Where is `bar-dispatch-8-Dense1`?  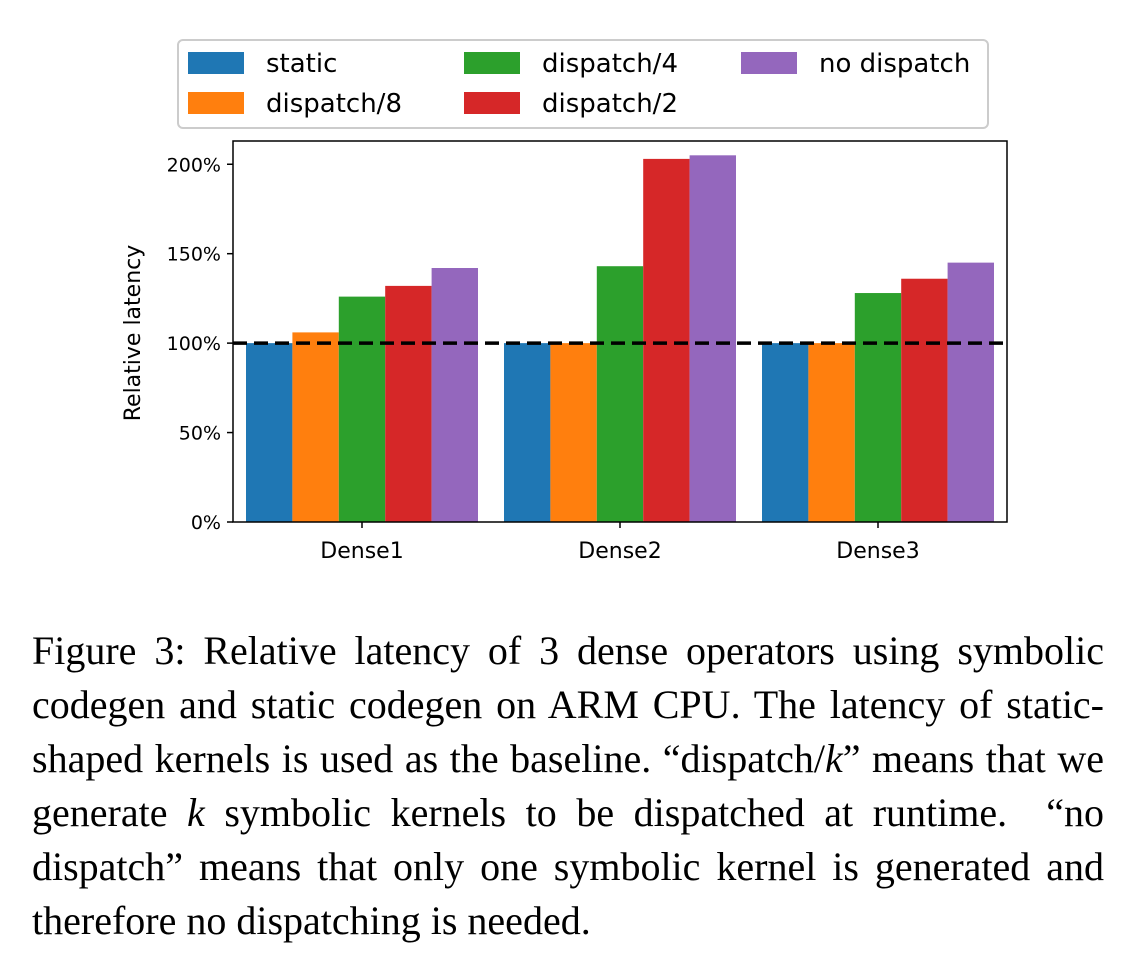 bar-dispatch-8-Dense1 is located at coordinates (315, 427).